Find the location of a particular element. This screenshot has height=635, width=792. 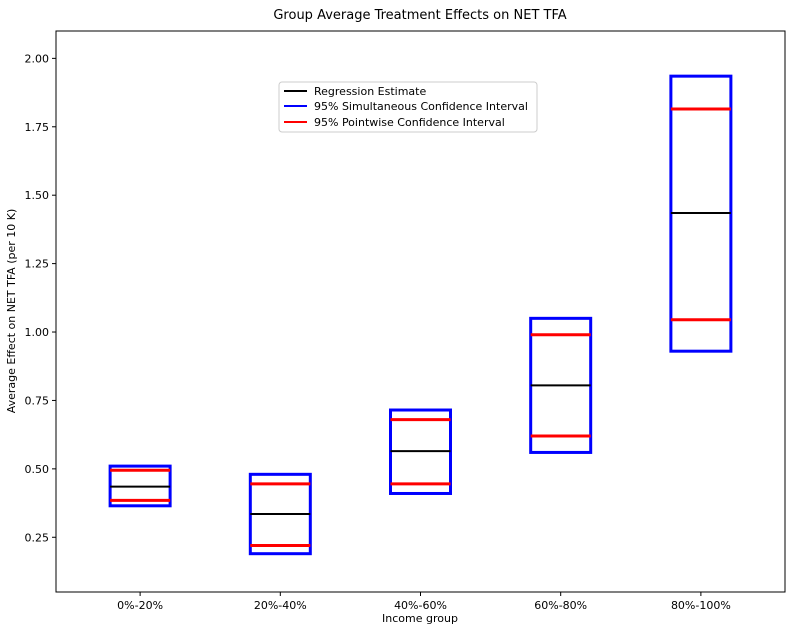

legend-box is located at coordinates (408, 107).